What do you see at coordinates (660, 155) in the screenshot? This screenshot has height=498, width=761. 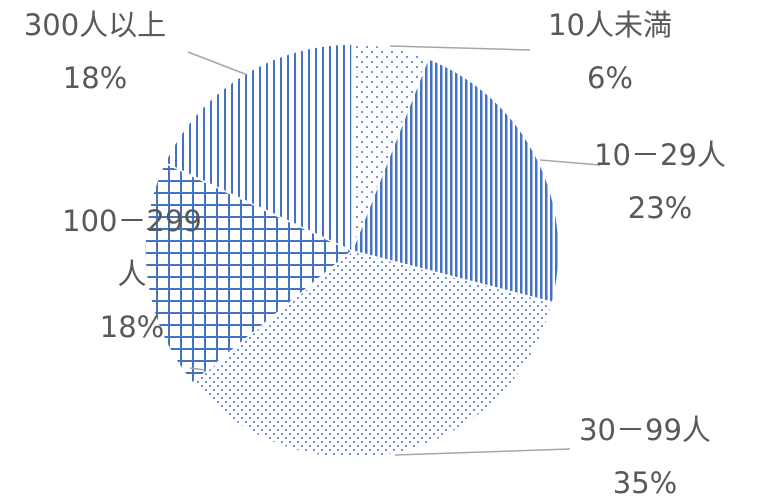 I see `slice-label-2: 10－29人` at bounding box center [660, 155].